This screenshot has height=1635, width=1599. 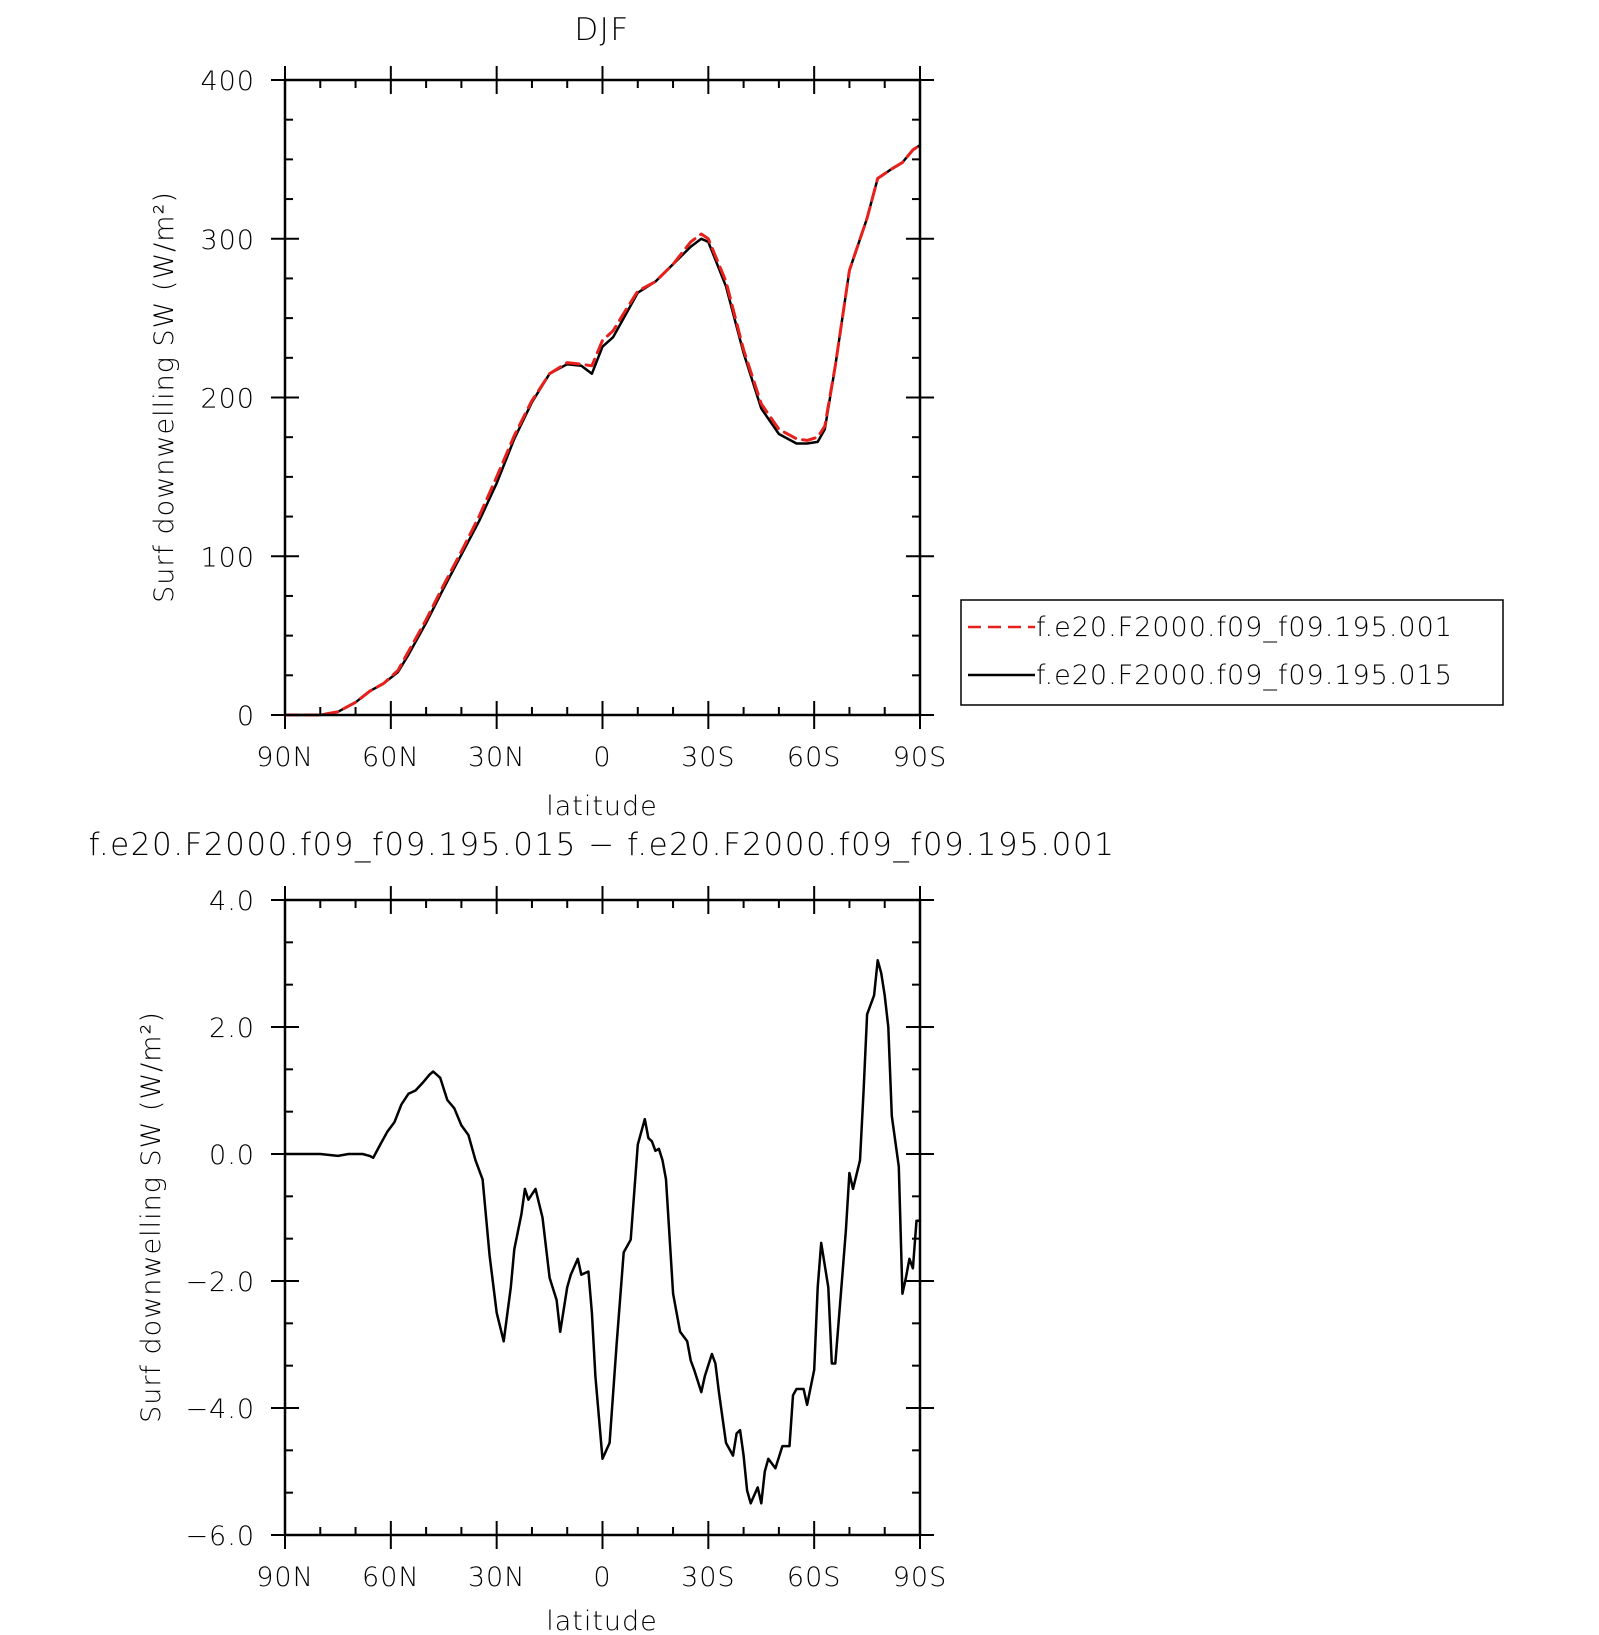 What do you see at coordinates (227, 81) in the screenshot?
I see `top-y-tick-label: 400` at bounding box center [227, 81].